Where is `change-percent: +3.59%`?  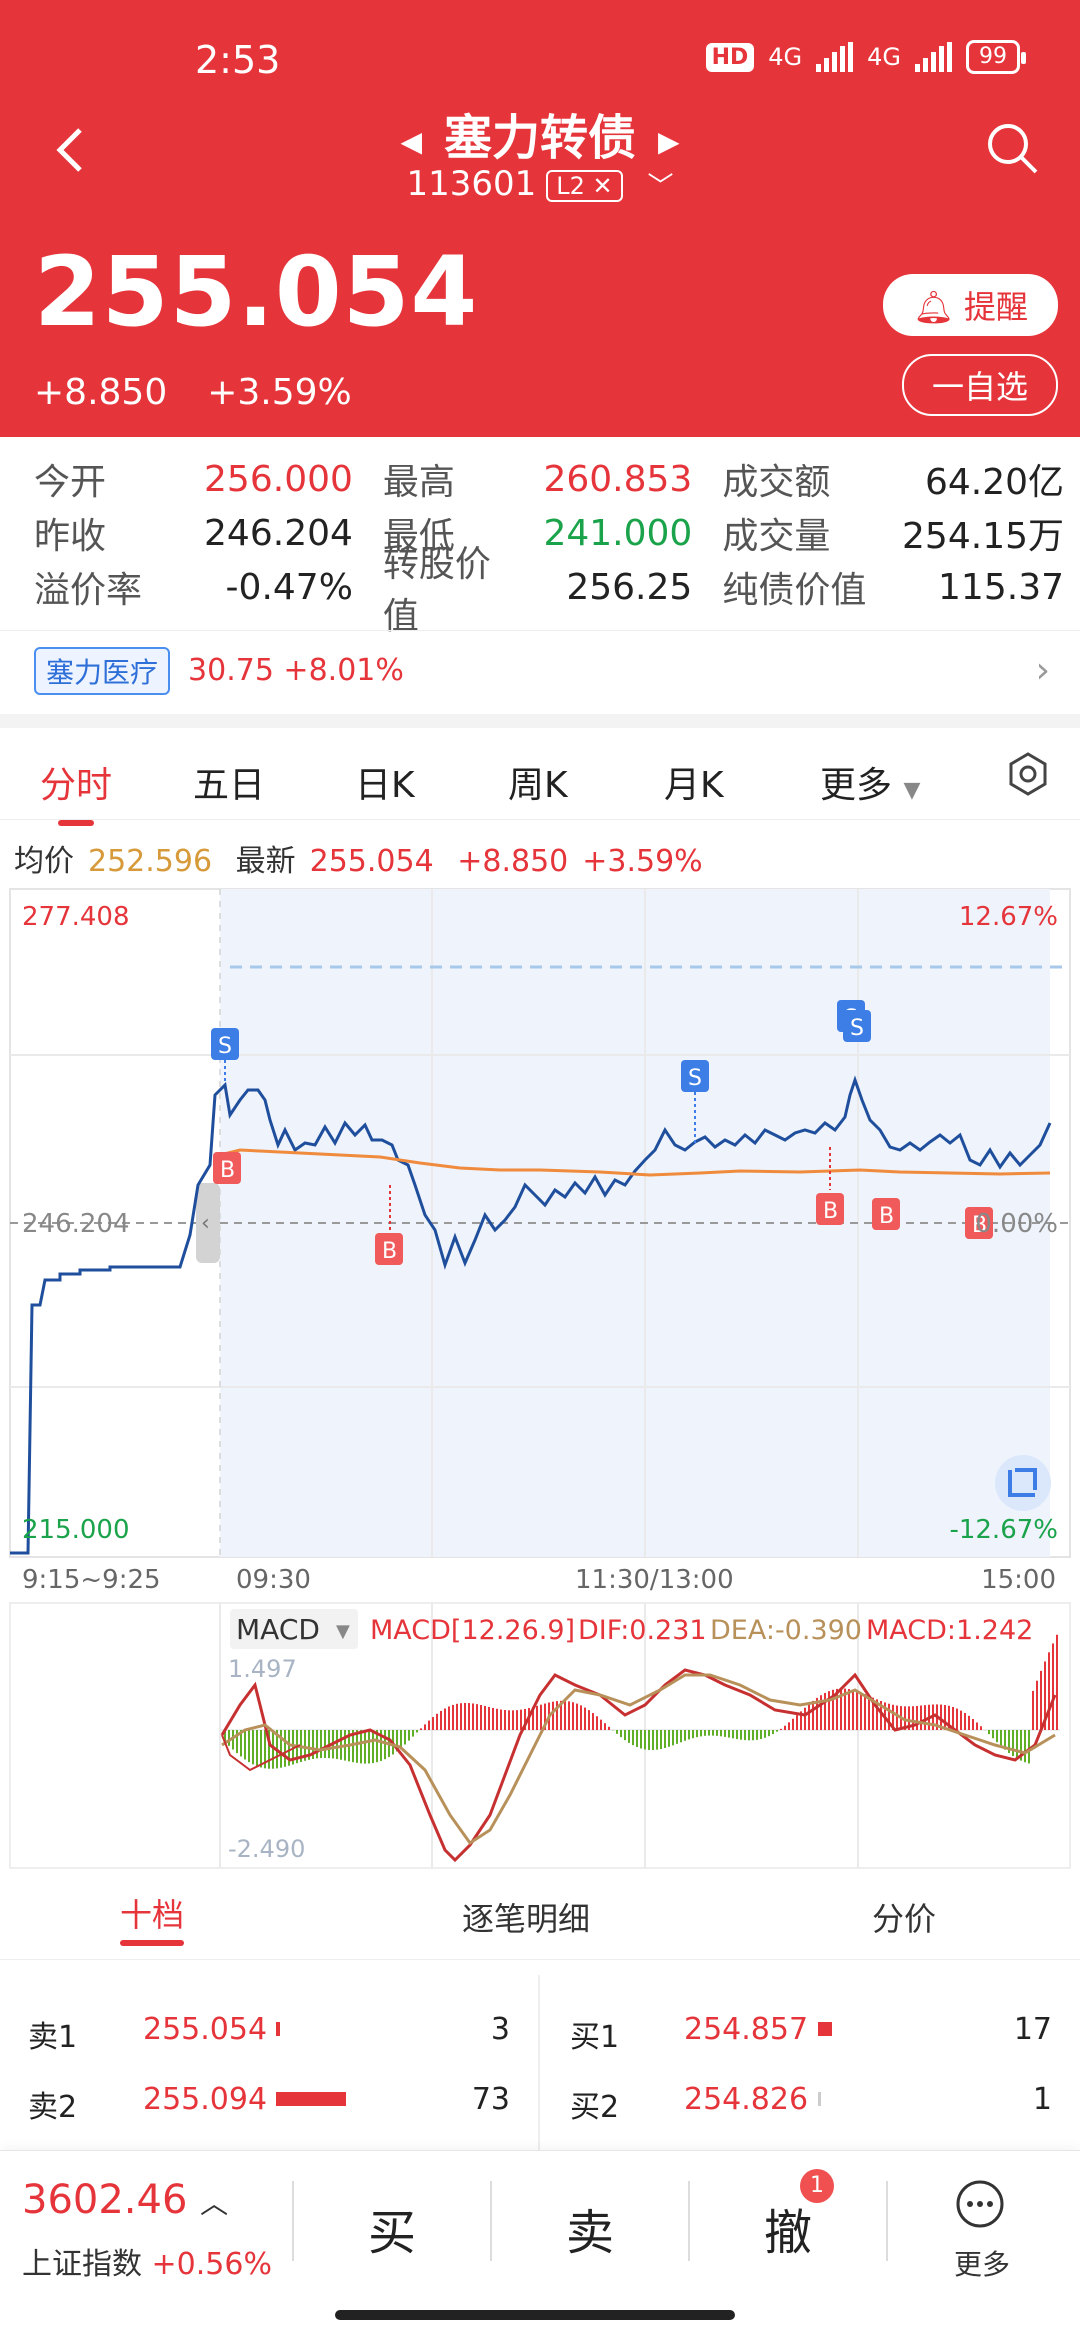 change-percent: +3.59% is located at coordinates (279, 392).